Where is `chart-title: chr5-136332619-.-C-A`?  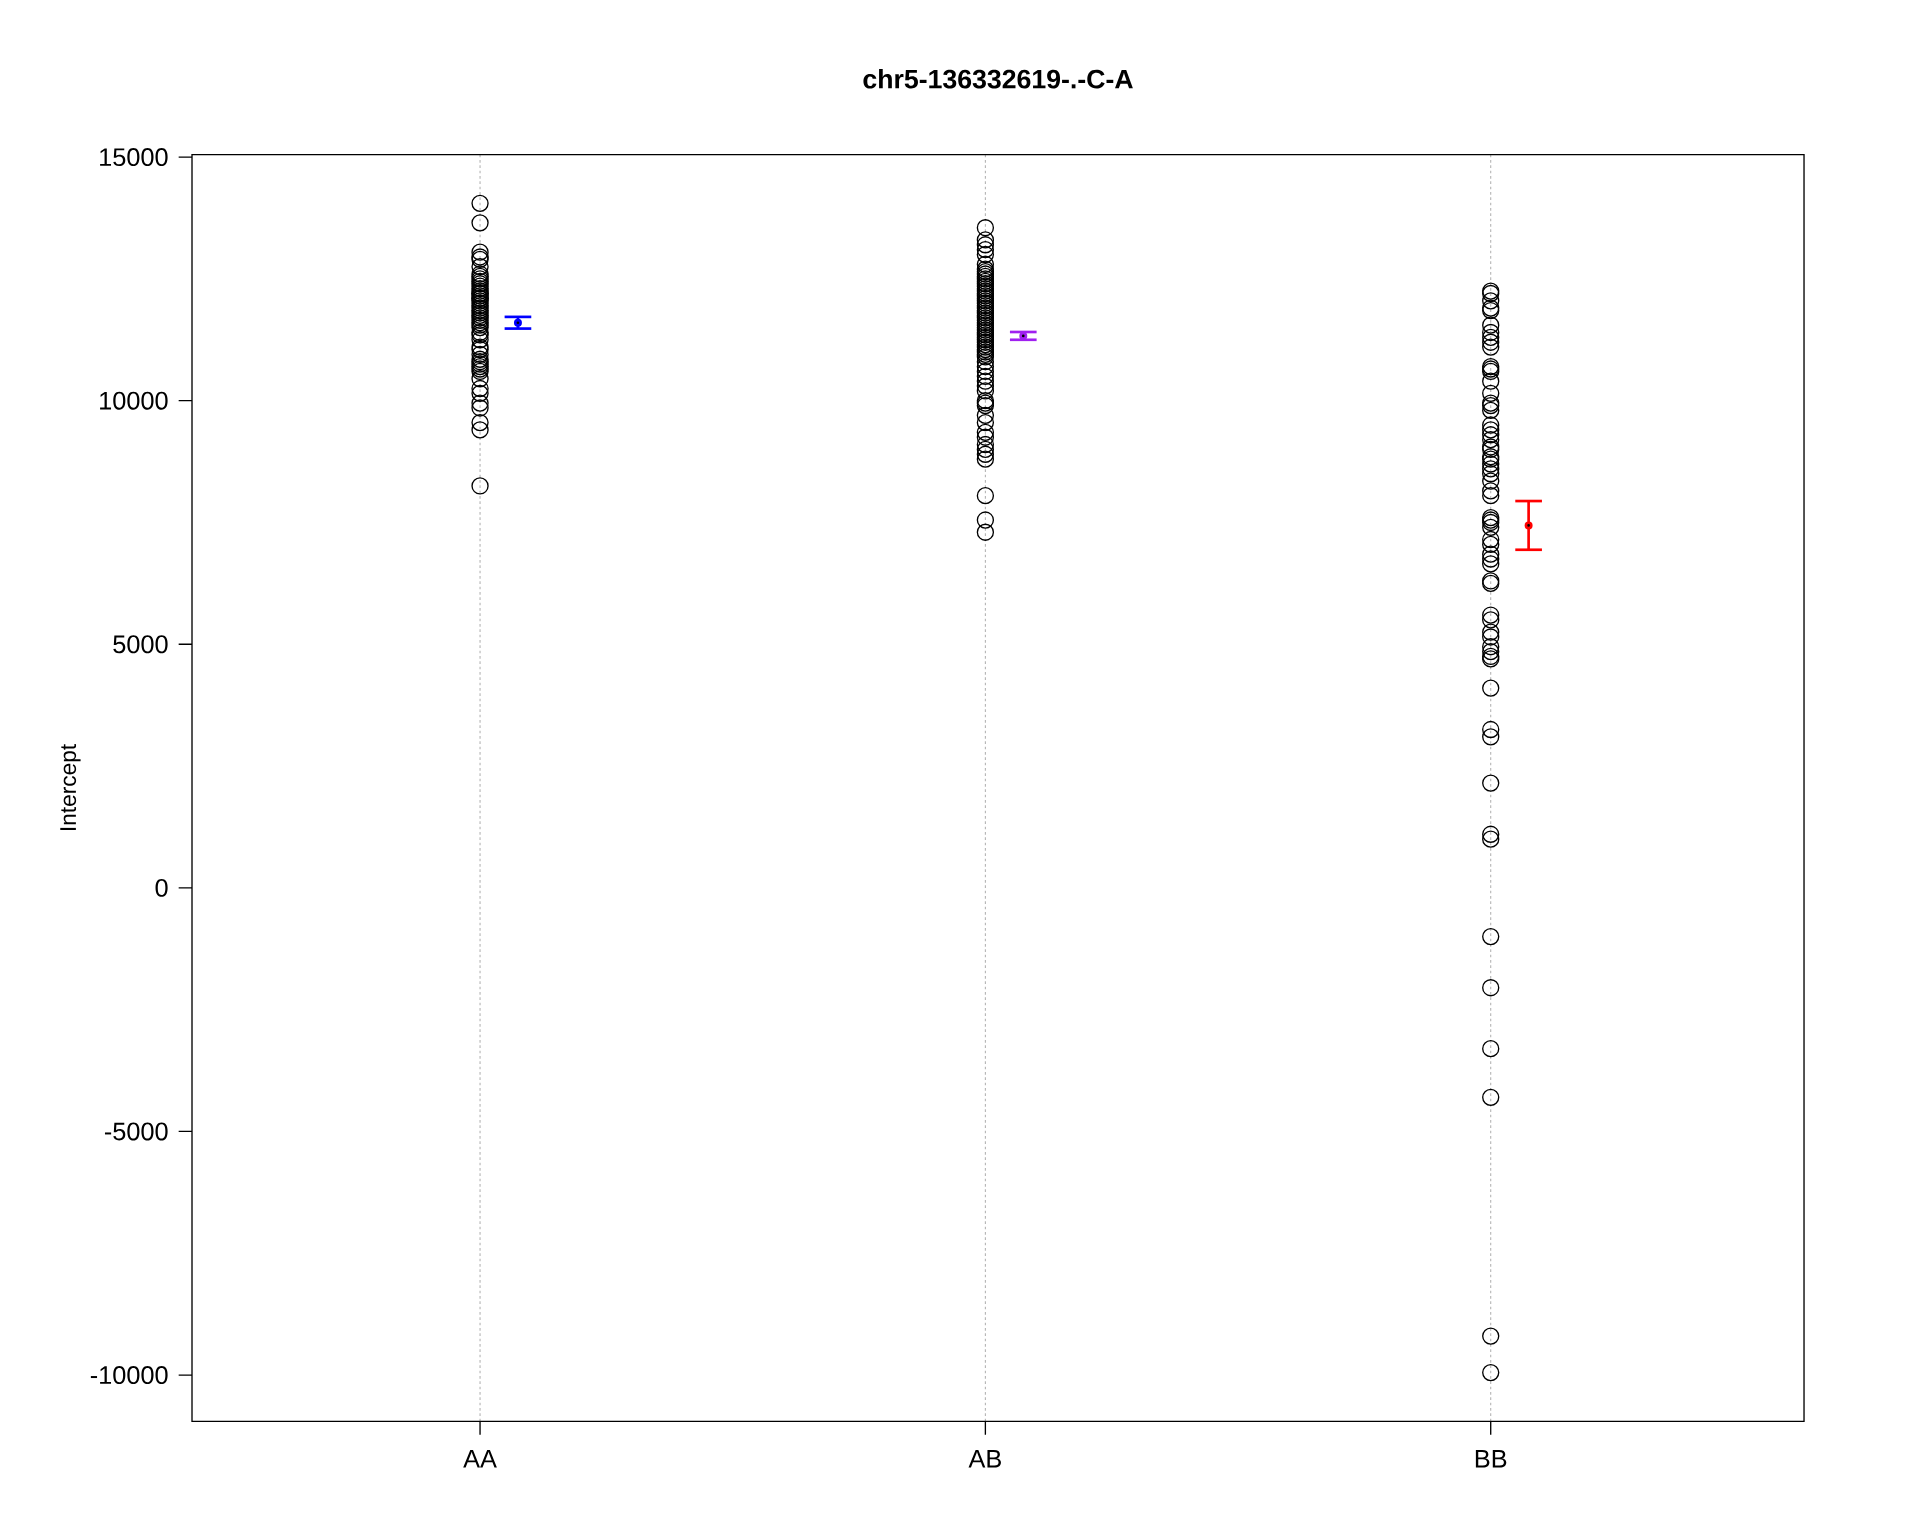 chart-title: chr5-136332619-.-C-A is located at coordinates (998, 78).